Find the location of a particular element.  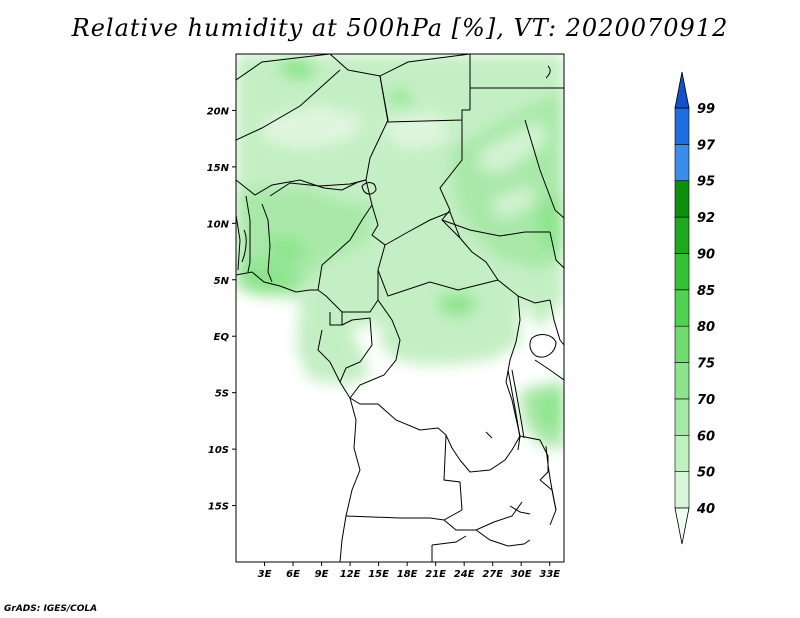

lake-malawi is located at coordinates (551, 478).